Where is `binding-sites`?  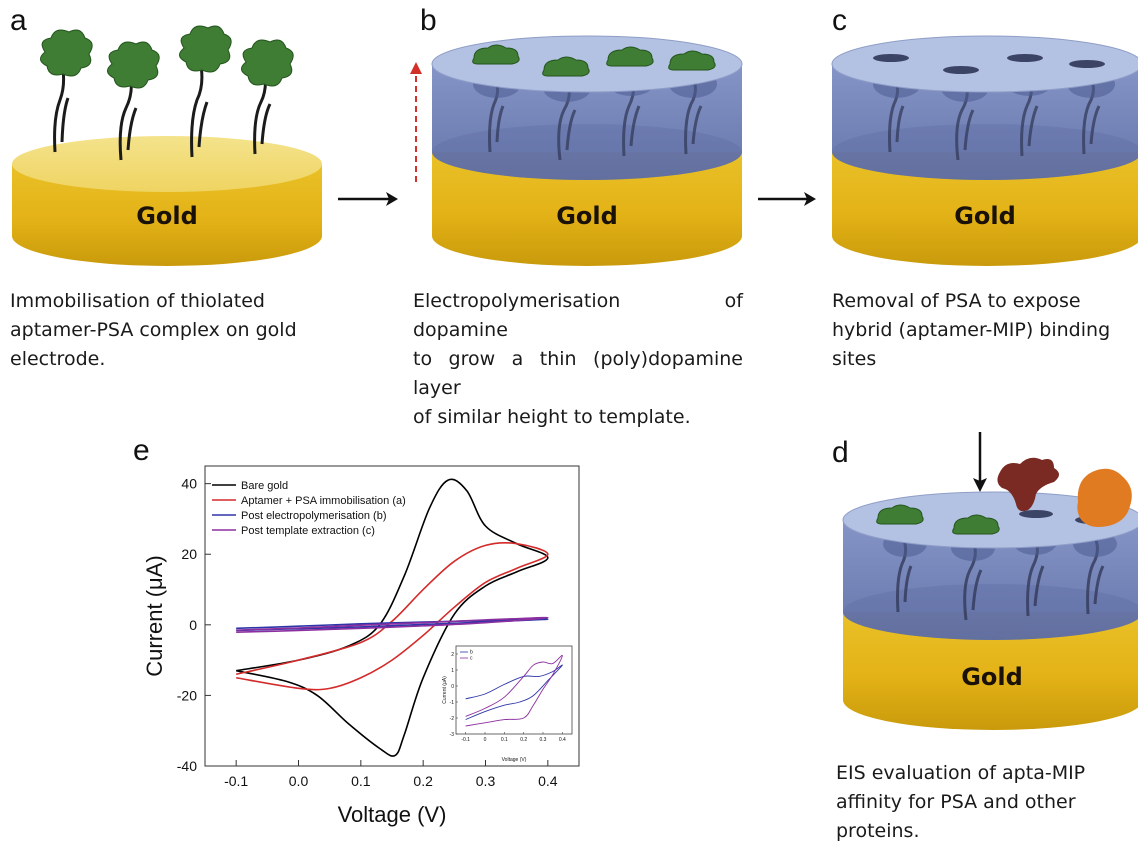 binding-sites is located at coordinates (989, 64).